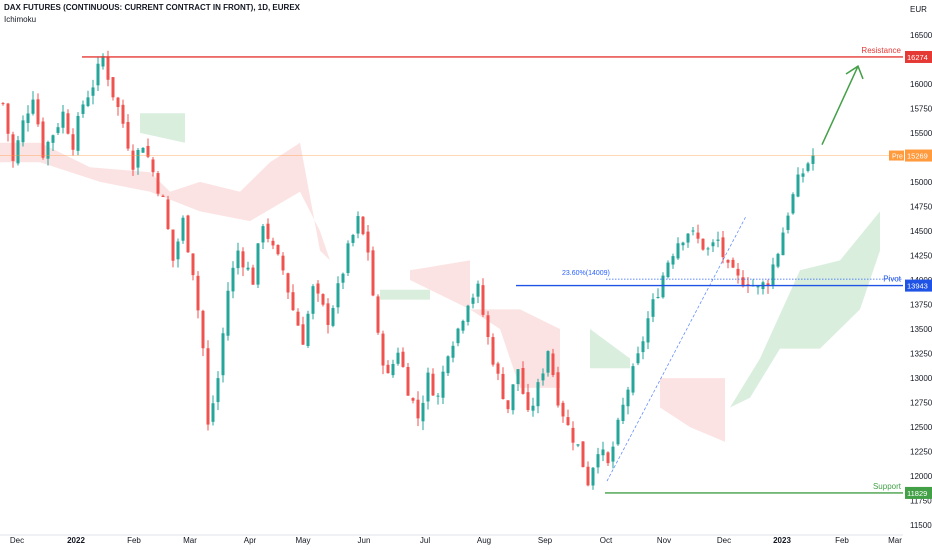 The width and height of the screenshot is (932, 550). Describe the element at coordinates (918, 285) in the screenshot. I see `pivot-price-bg` at that location.